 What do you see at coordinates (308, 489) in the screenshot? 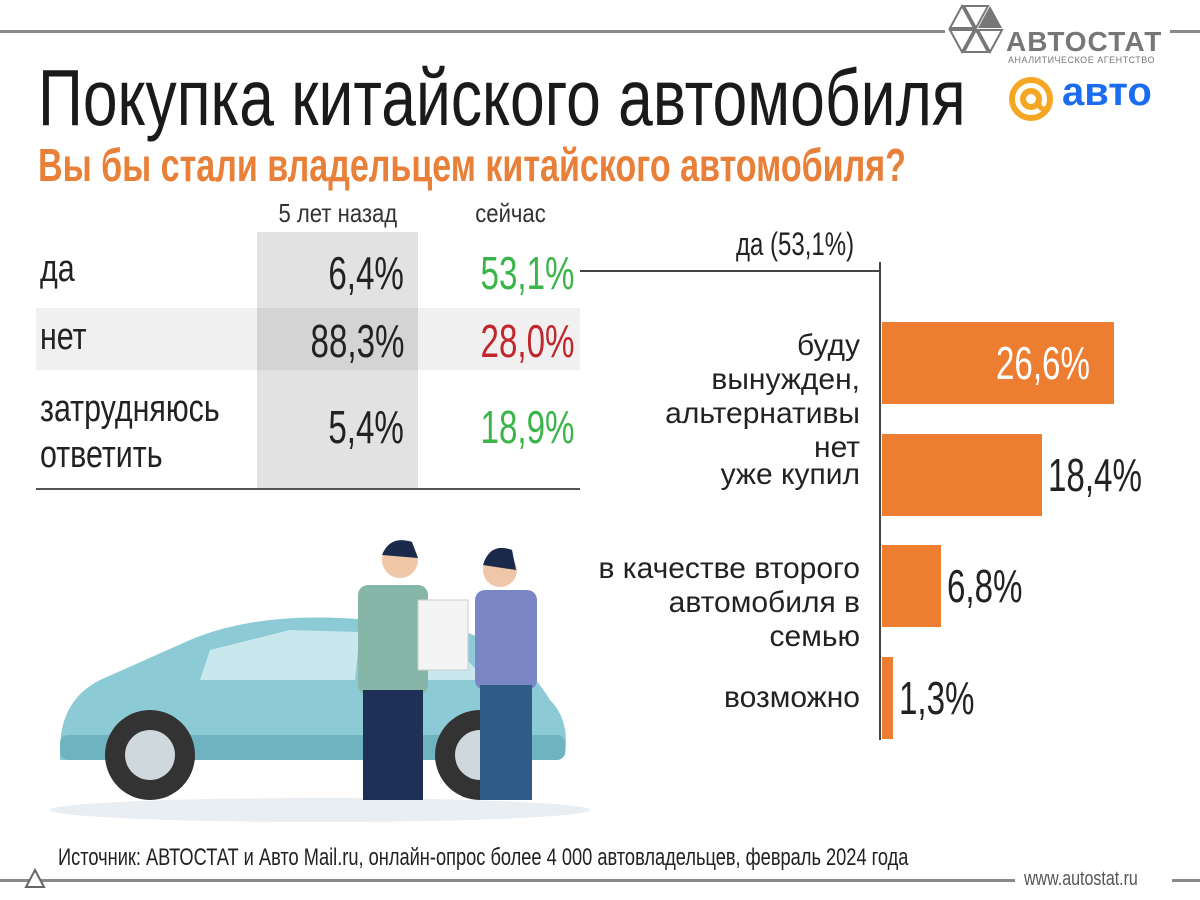
I see `table-bottom-border` at bounding box center [308, 489].